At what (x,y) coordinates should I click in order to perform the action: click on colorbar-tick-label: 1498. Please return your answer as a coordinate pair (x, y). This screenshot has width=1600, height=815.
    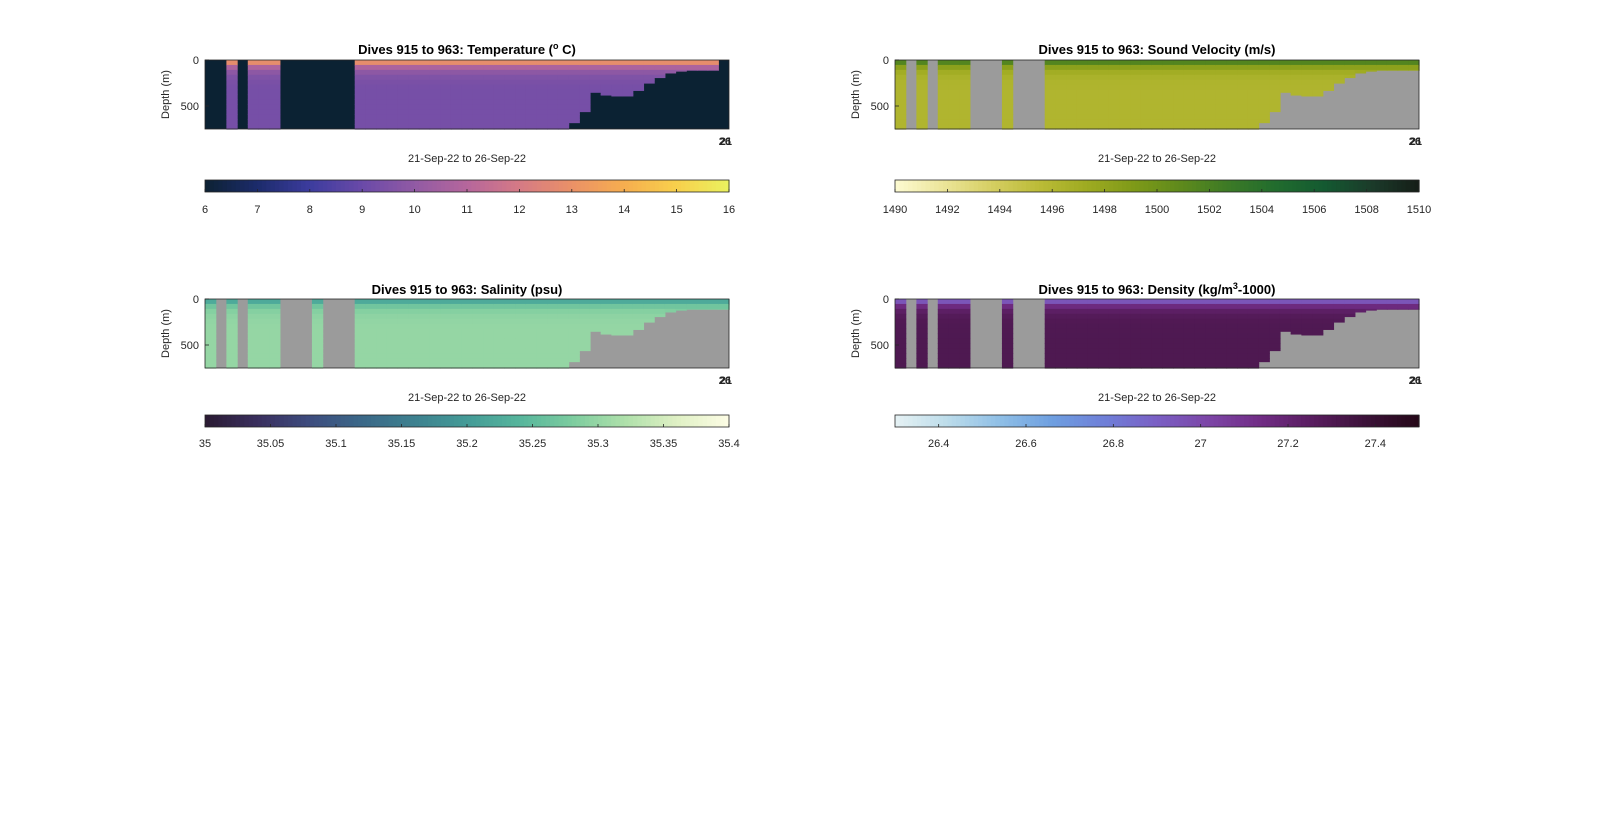
    Looking at the image, I should click on (1104, 210).